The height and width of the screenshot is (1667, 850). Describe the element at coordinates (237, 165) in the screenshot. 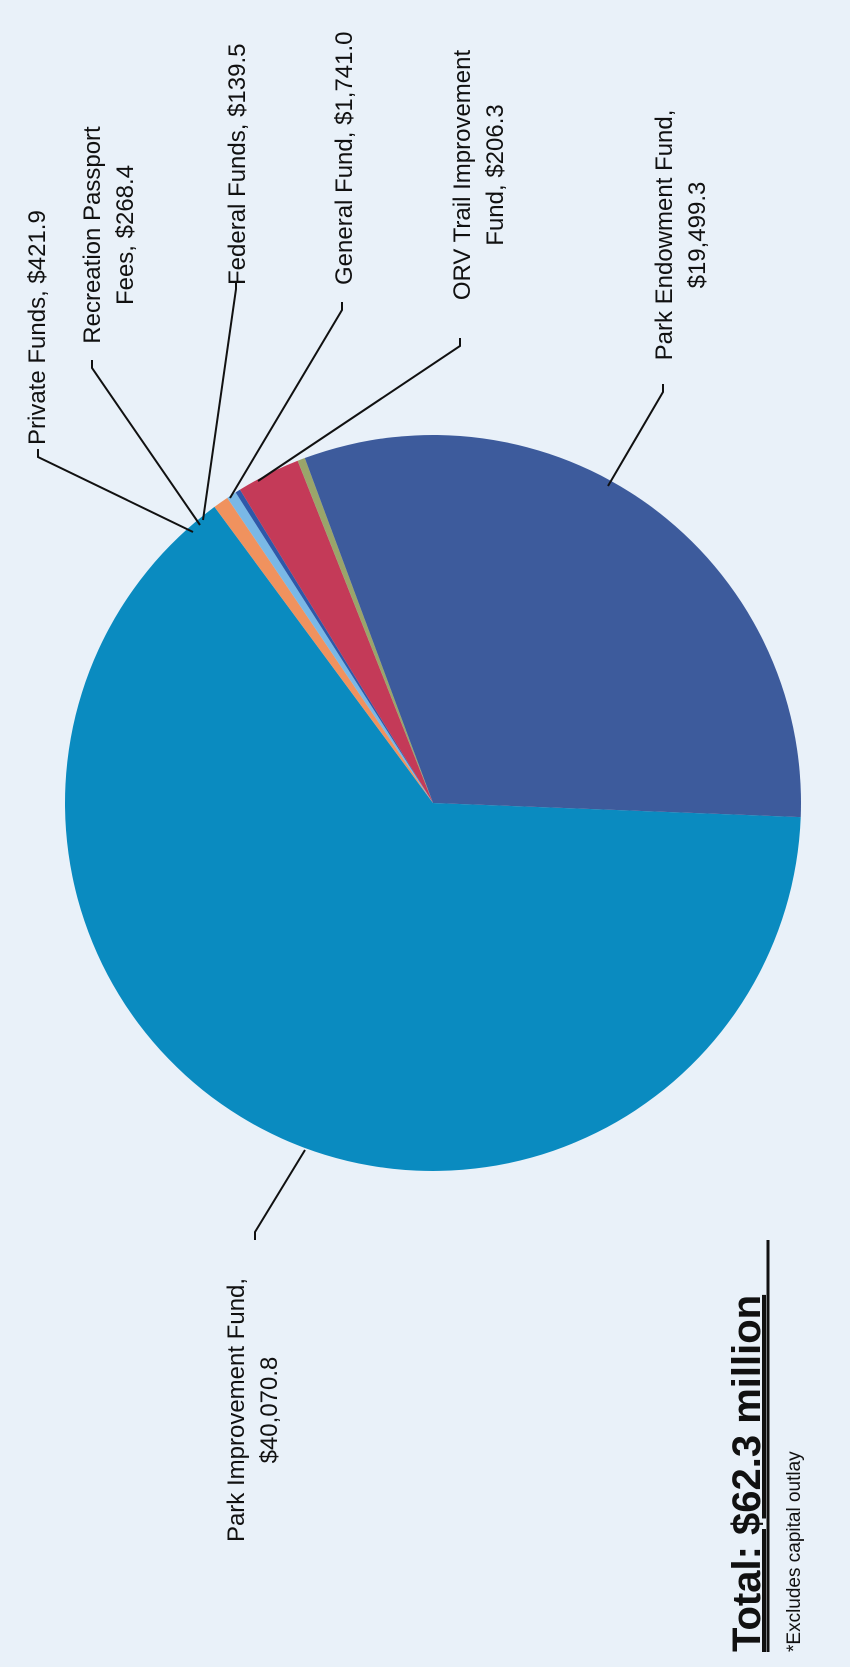

I see `label-federal-funds: Federal Funds, $139.5` at that location.